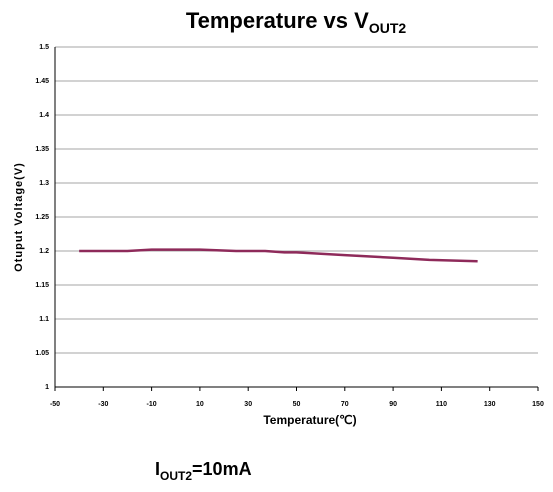  What do you see at coordinates (103, 404) in the screenshot?
I see `x-tick-label: -30` at bounding box center [103, 404].